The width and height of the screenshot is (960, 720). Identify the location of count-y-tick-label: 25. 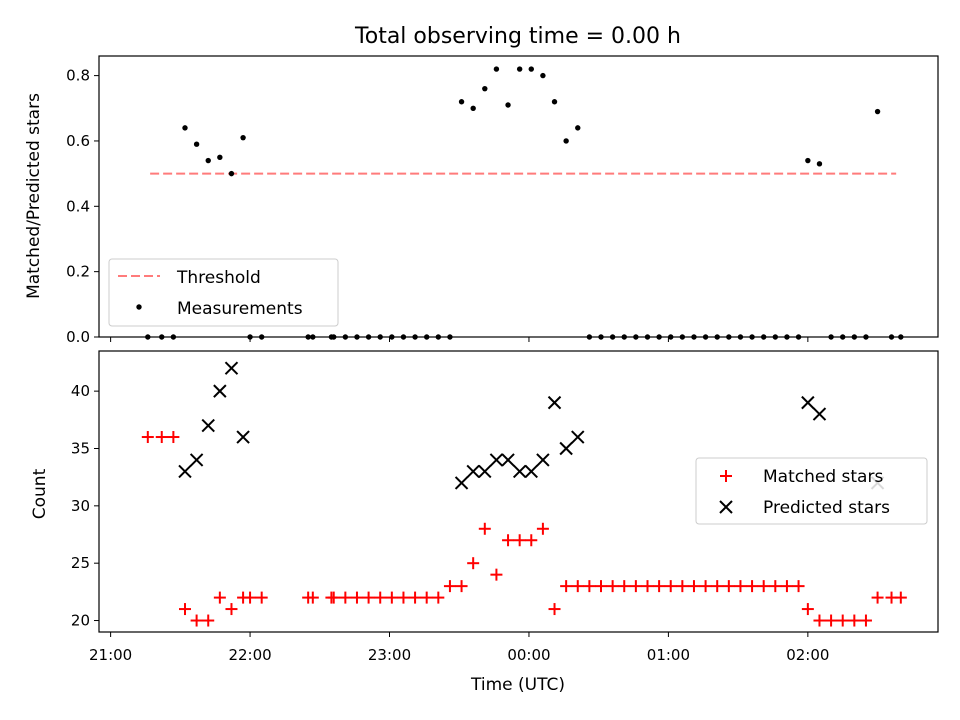
(80, 563).